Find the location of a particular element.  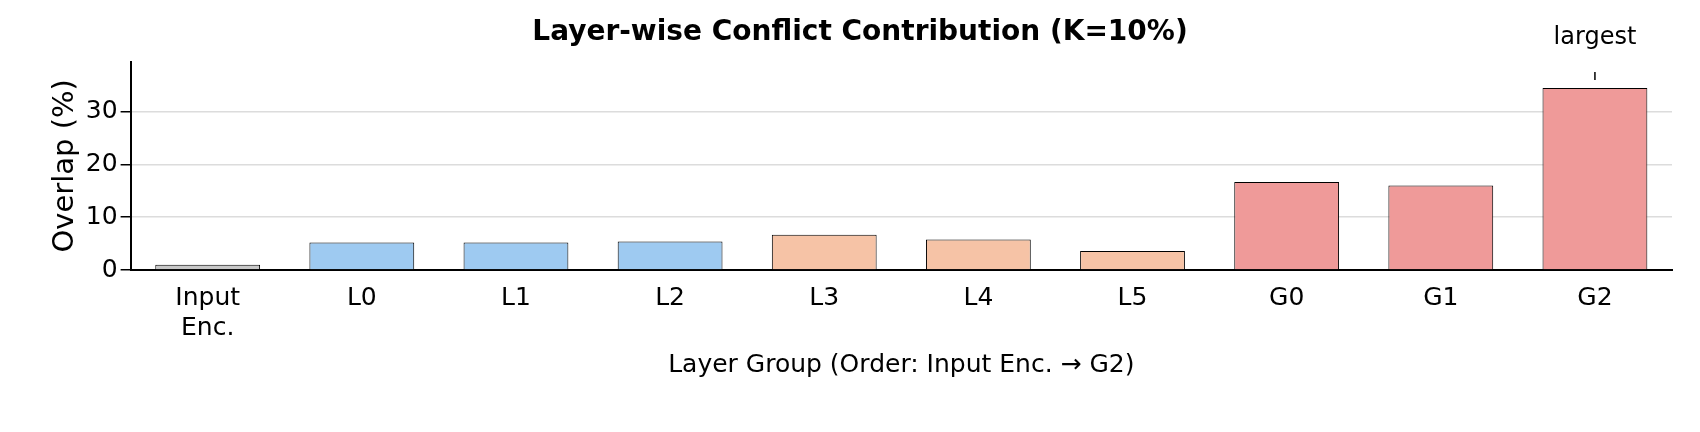

x-tick-label: G1 is located at coordinates (1441, 296).